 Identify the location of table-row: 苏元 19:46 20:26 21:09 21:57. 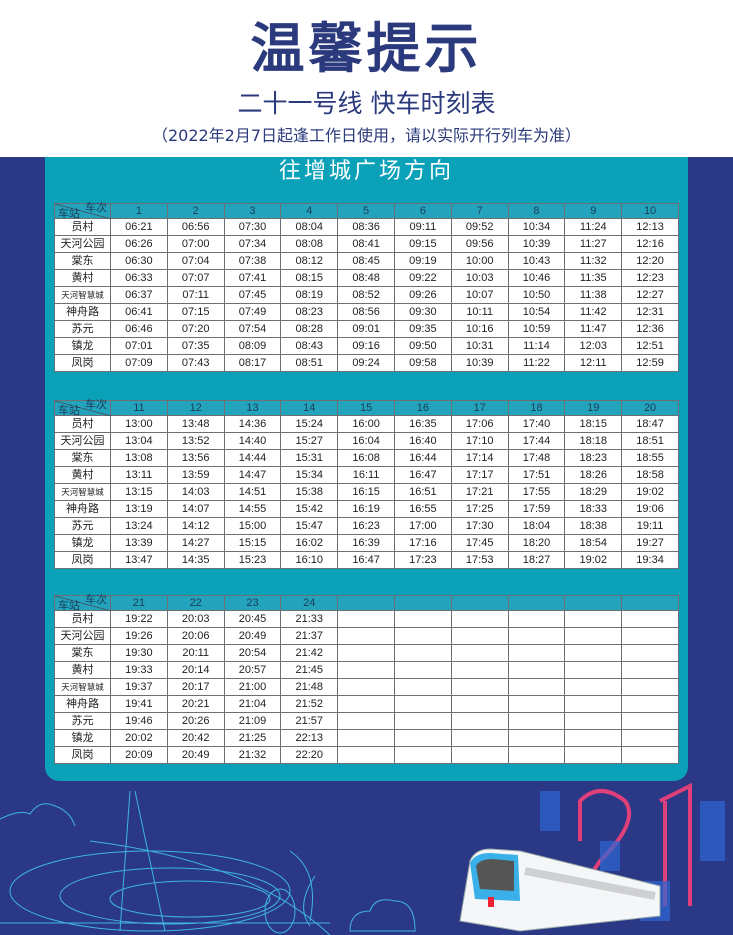
(366, 721).